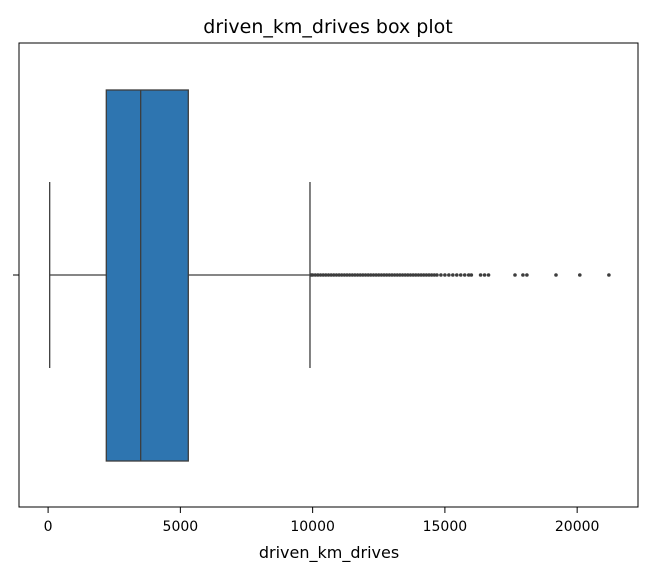 The width and height of the screenshot is (667, 573). Describe the element at coordinates (48, 527) in the screenshot. I see `x-tick-label: 0` at that location.